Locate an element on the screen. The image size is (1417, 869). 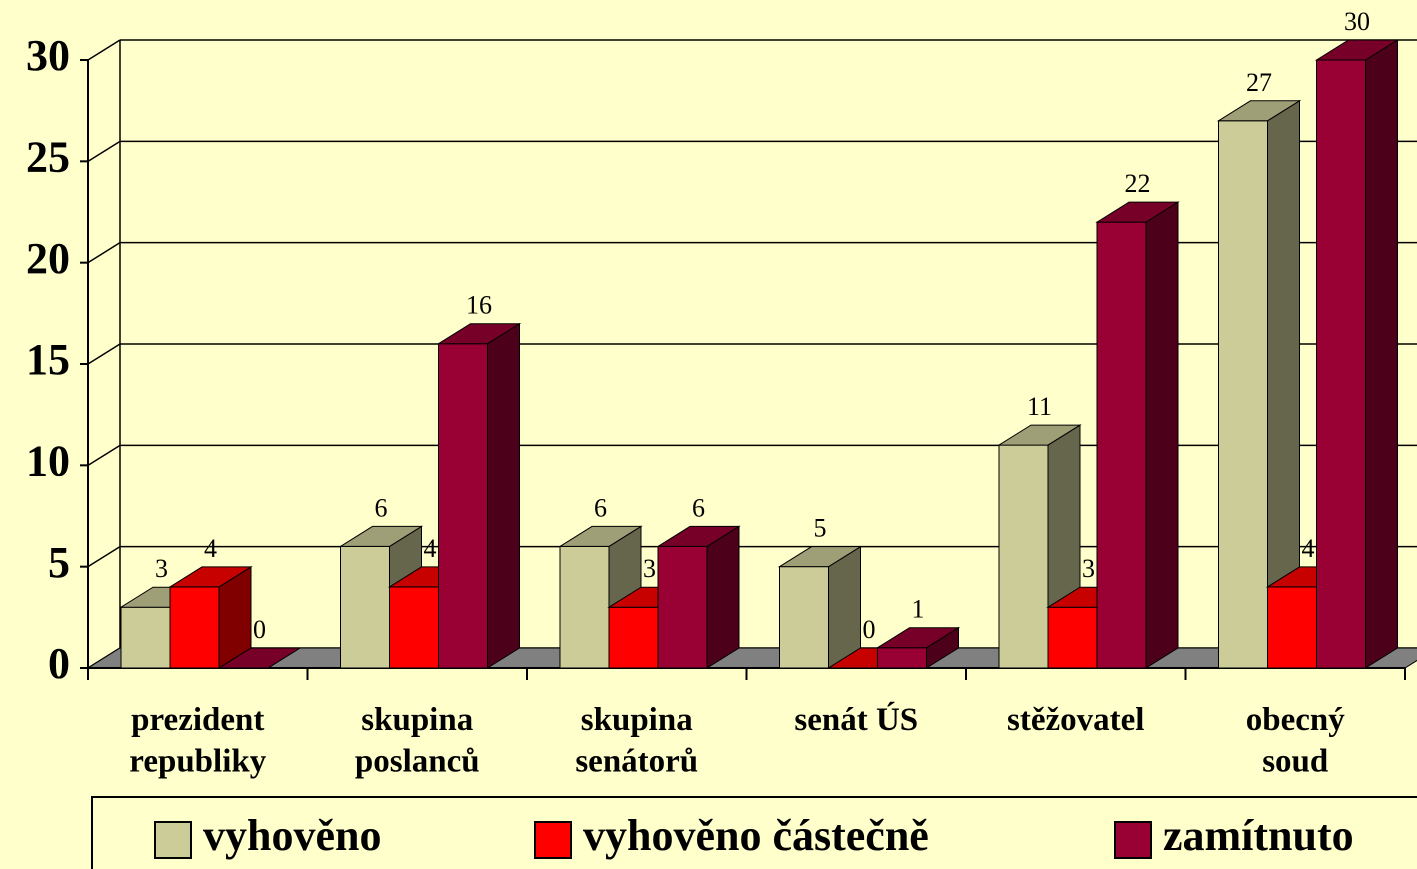
y-tick-label: 5 is located at coordinates (59, 562).